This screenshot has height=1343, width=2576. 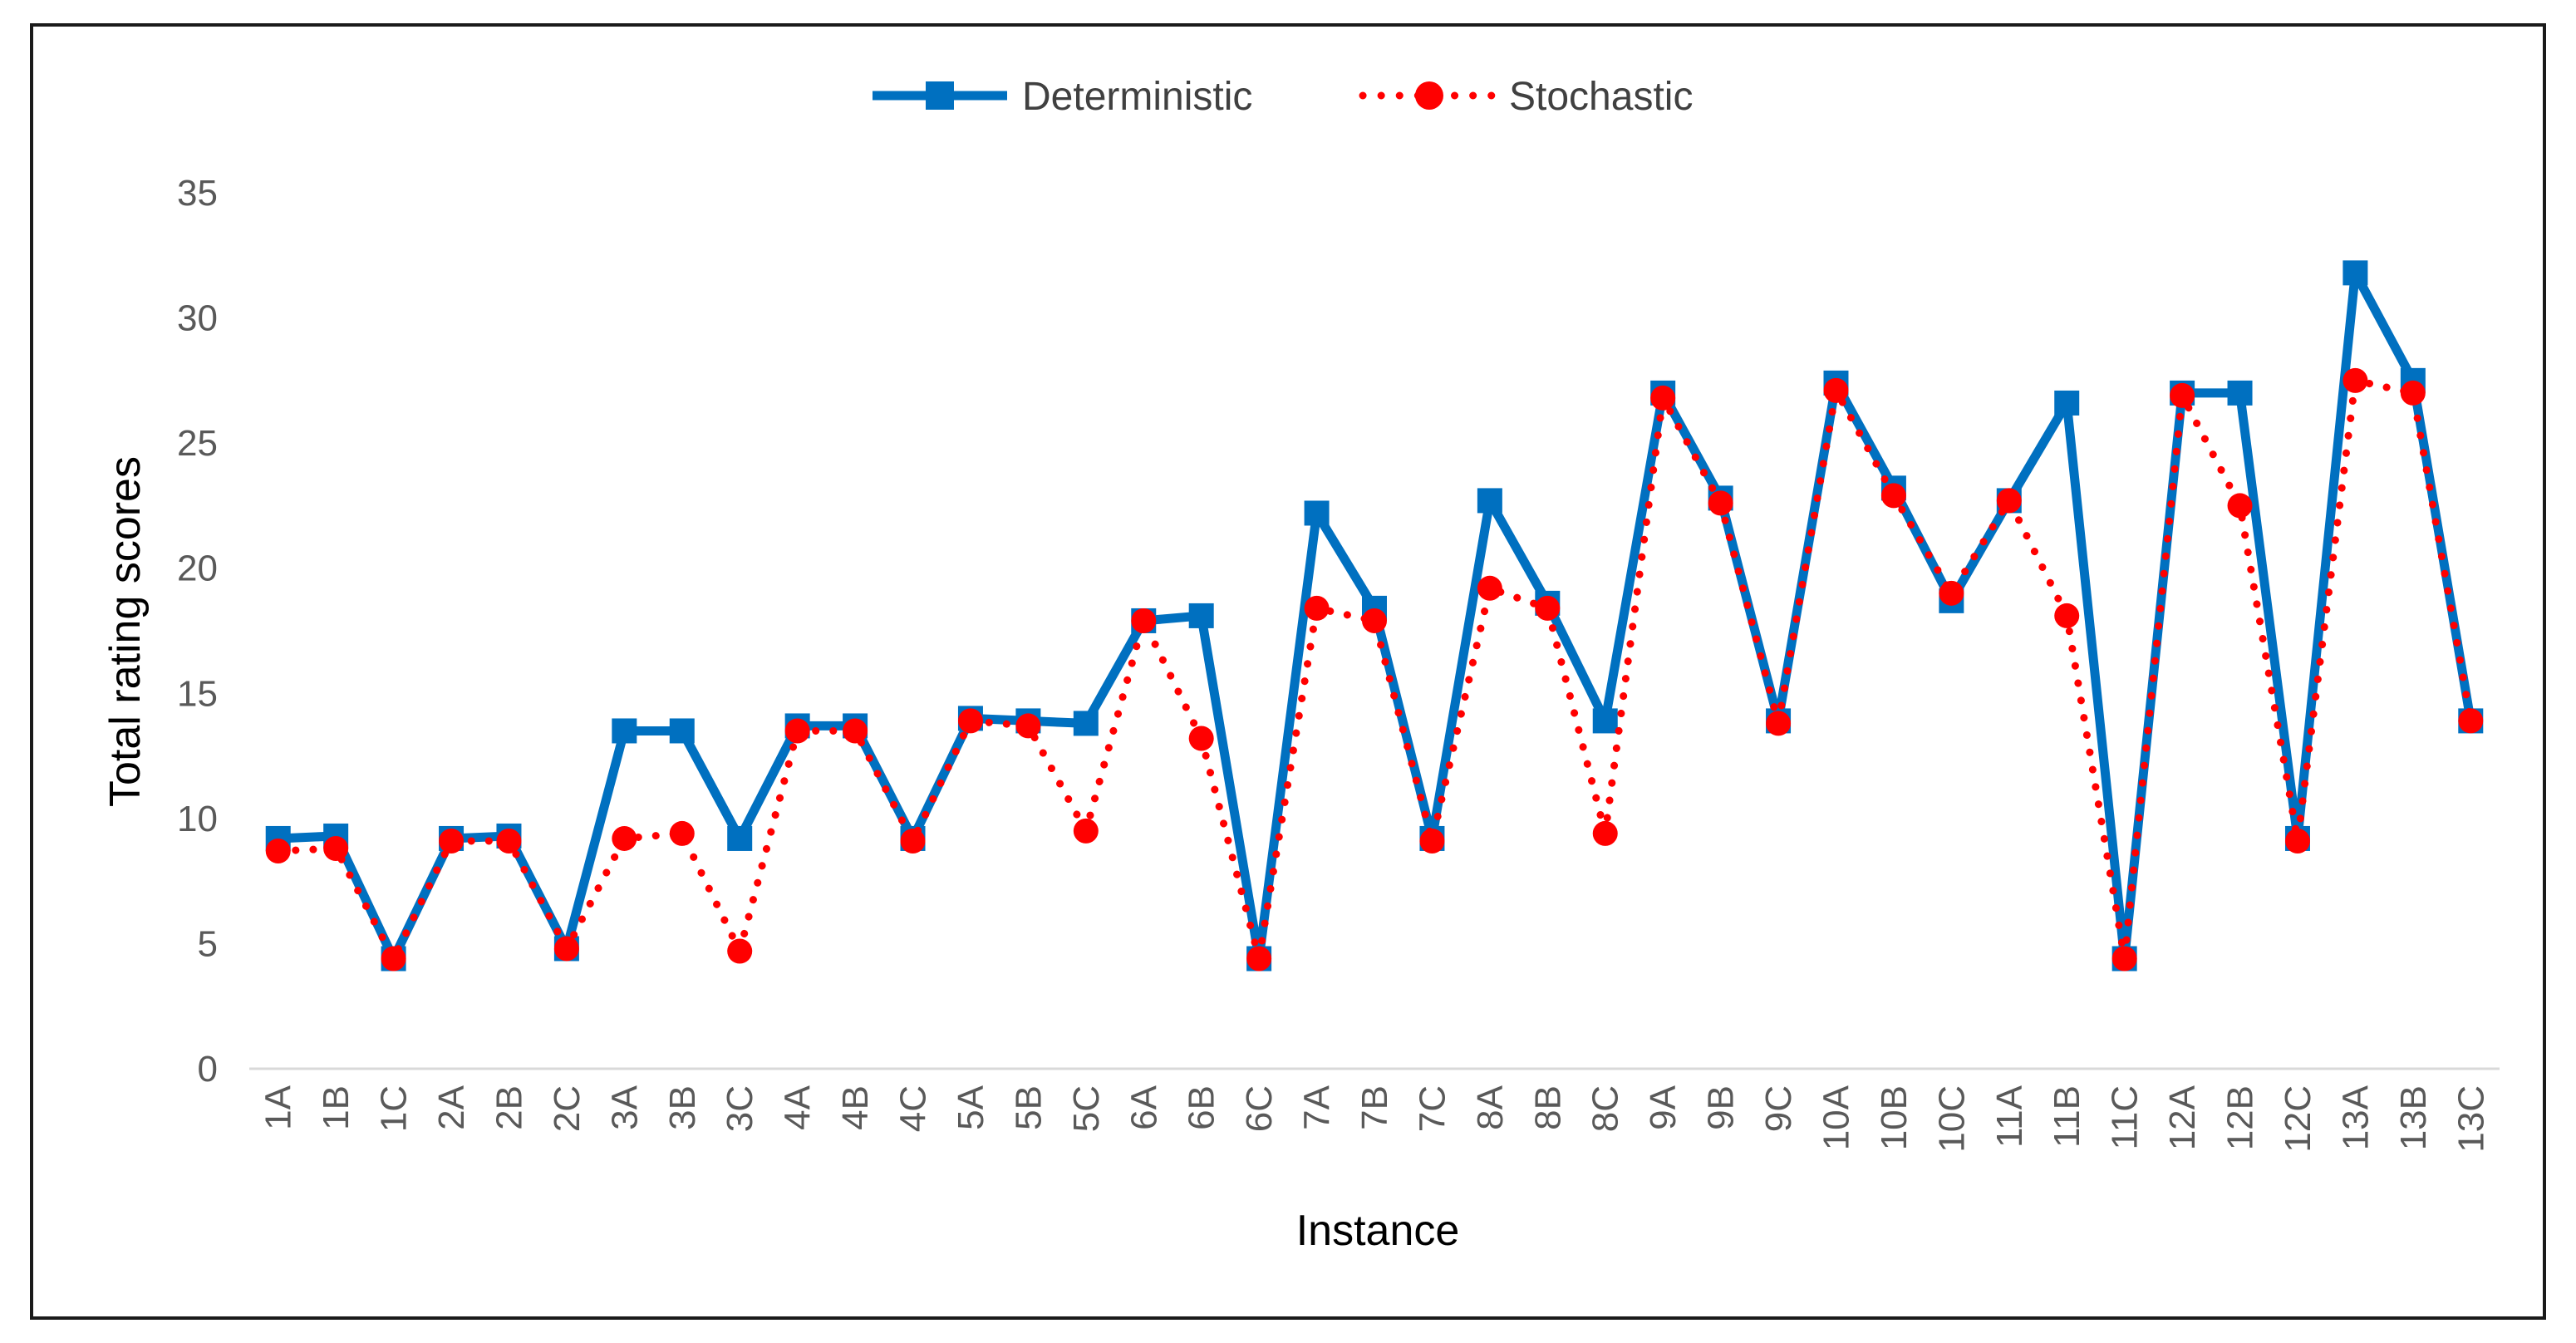 What do you see at coordinates (278, 1107) in the screenshot?
I see `x-tick-label: 1A` at bounding box center [278, 1107].